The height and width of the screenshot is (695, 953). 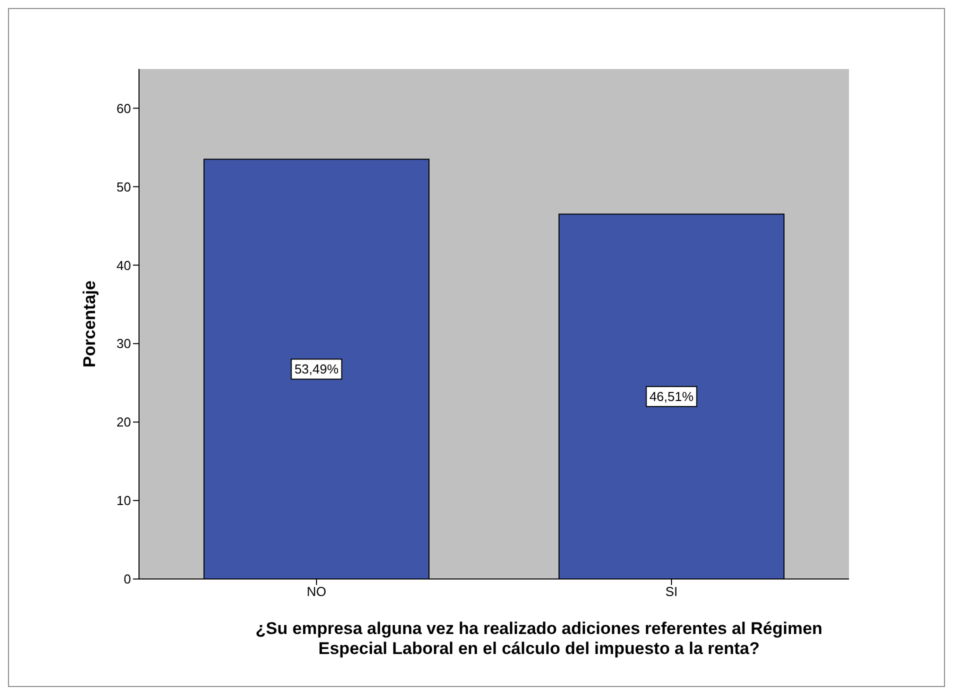 What do you see at coordinates (316, 369) in the screenshot?
I see `data-label: 53,49%` at bounding box center [316, 369].